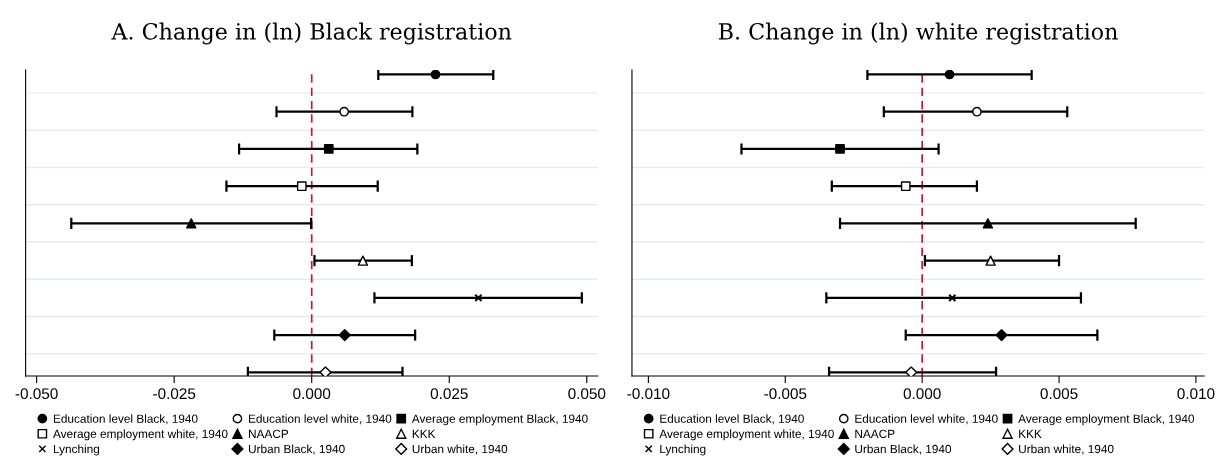  What do you see at coordinates (587, 394) in the screenshot?
I see `x-tick-label: 0.050` at bounding box center [587, 394].